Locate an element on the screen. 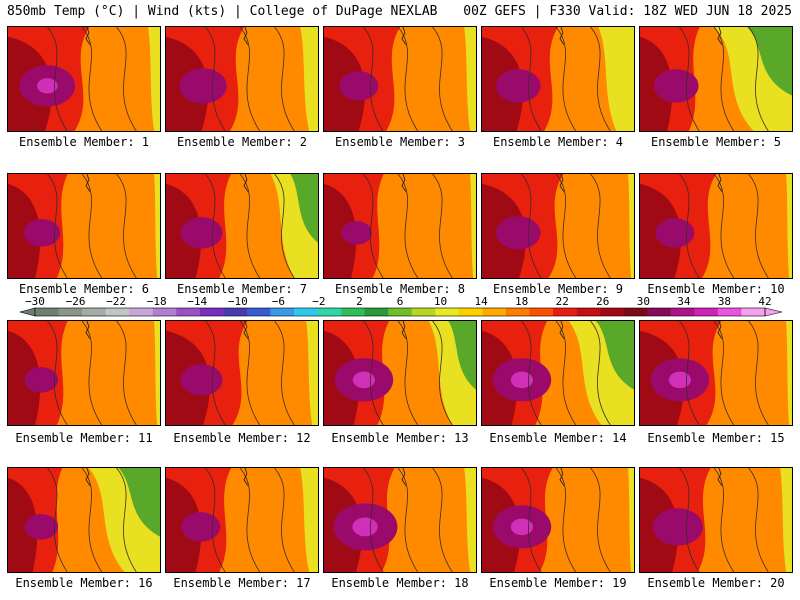 This screenshot has width=800, height=600. colorbar-tick: −14 is located at coordinates (197, 301).